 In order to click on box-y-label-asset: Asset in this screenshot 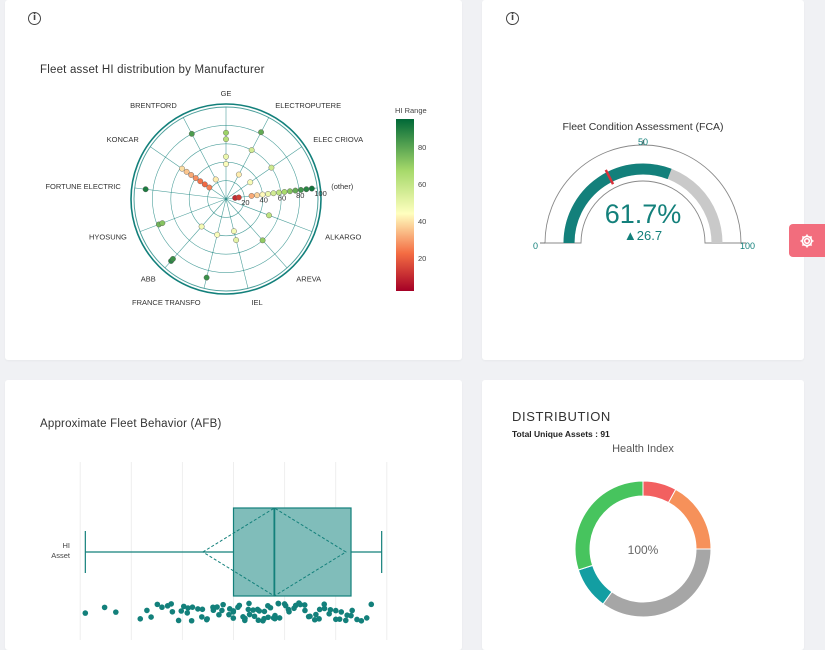, I will do `click(61, 555)`.